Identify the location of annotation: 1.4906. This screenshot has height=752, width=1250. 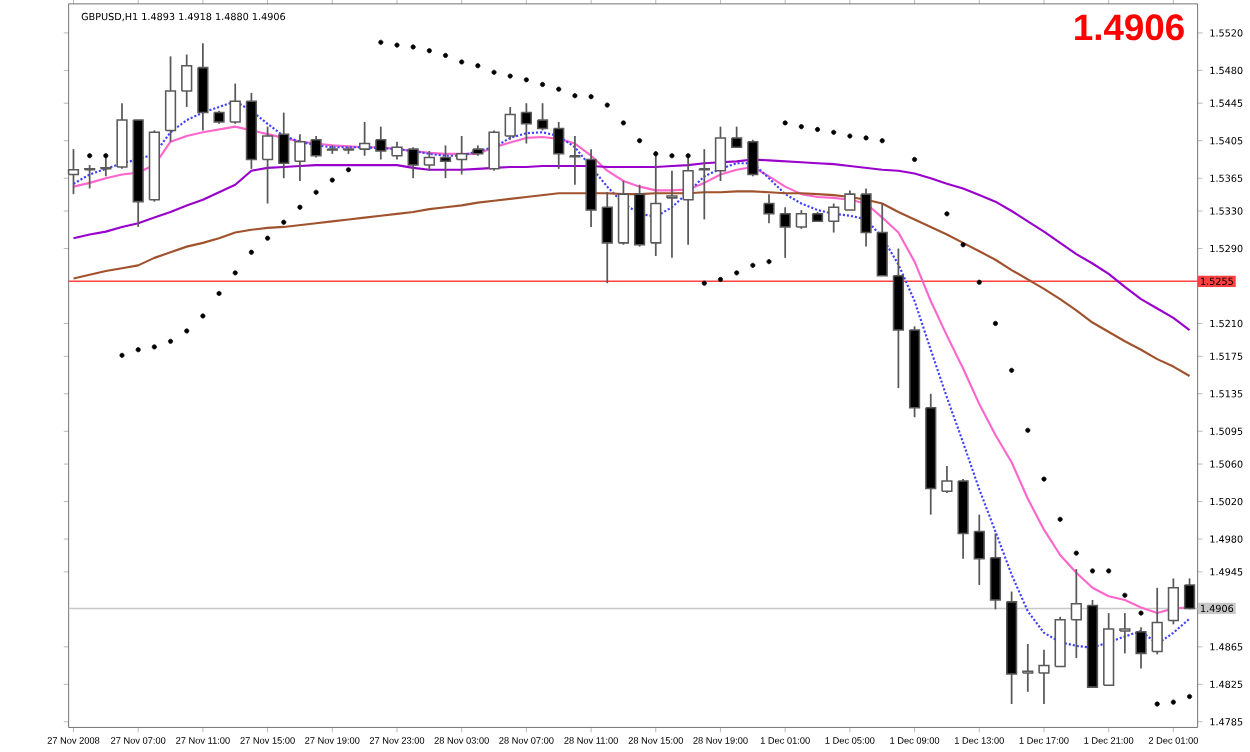
(1129, 27).